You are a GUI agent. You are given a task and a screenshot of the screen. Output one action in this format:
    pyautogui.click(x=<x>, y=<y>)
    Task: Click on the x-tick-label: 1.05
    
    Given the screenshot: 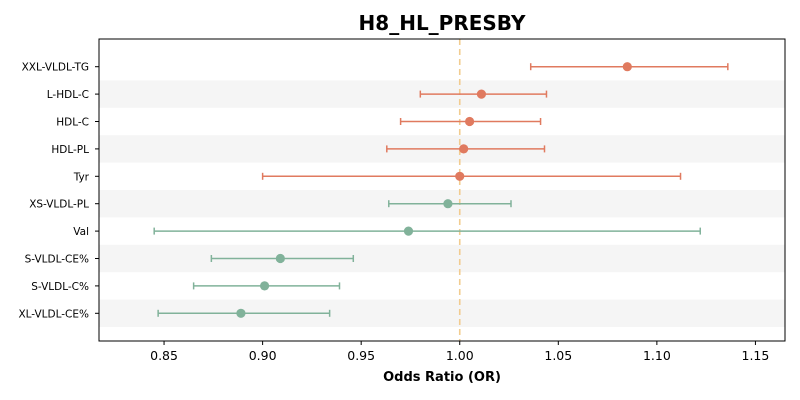 What is the action you would take?
    pyautogui.click(x=558, y=355)
    